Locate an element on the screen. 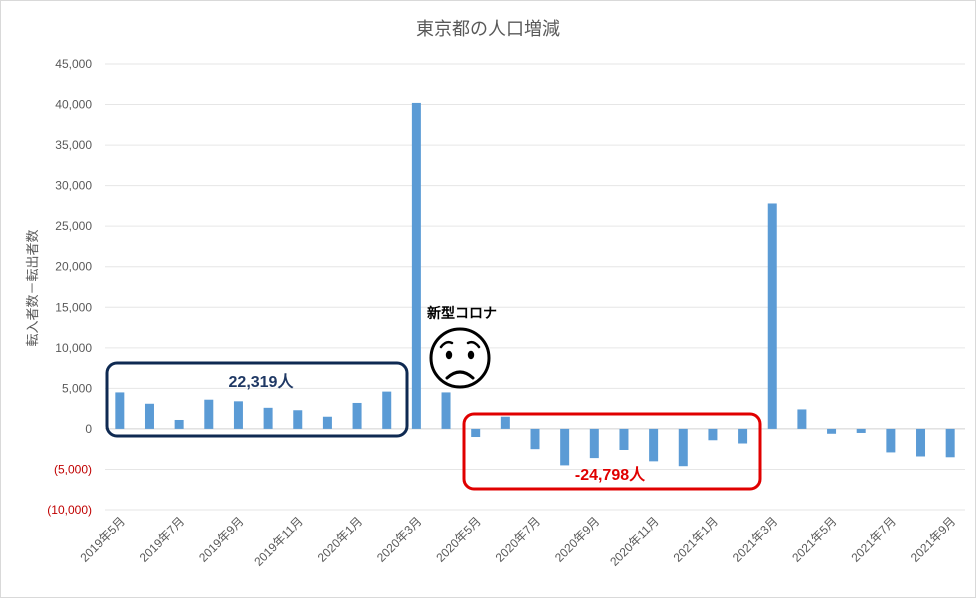 The image size is (976, 598). y-tick-label: 20,000 is located at coordinates (73, 267).